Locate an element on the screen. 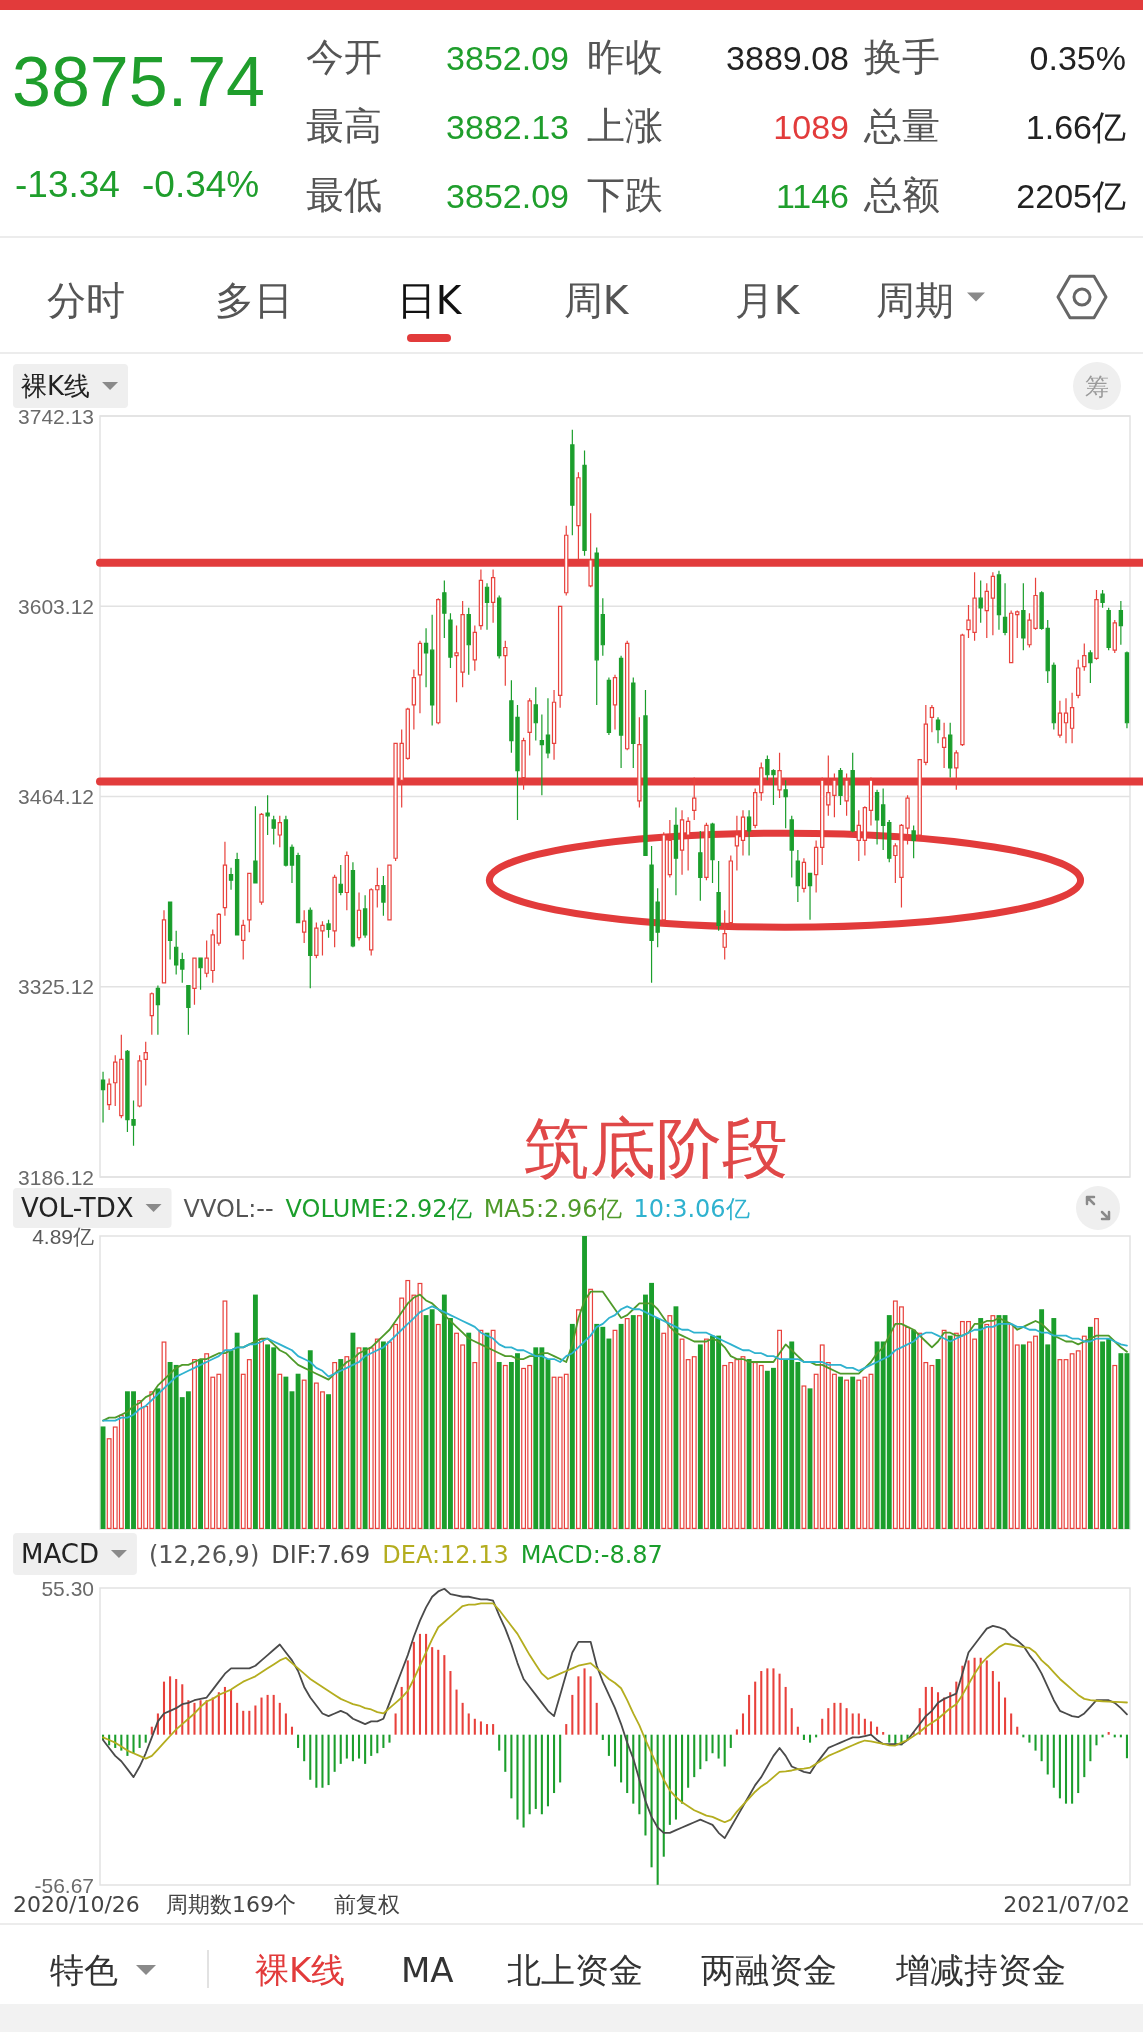  text: 换手 is located at coordinates (902, 57).